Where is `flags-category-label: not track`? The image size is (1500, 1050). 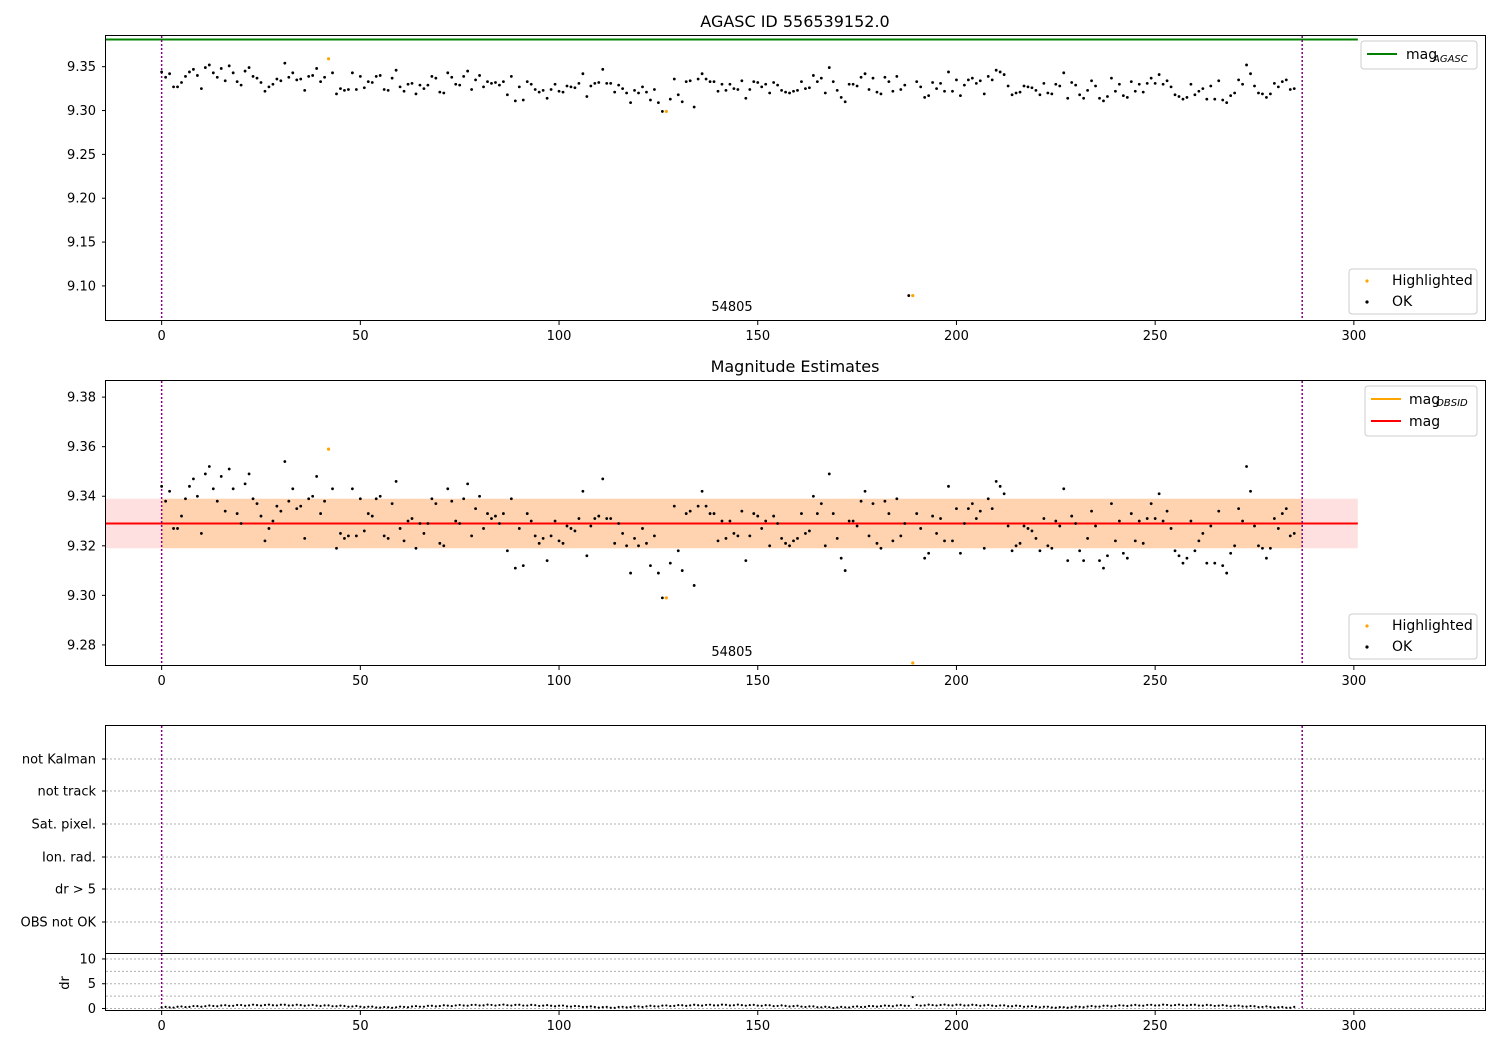
flags-category-label: not track is located at coordinates (66, 792).